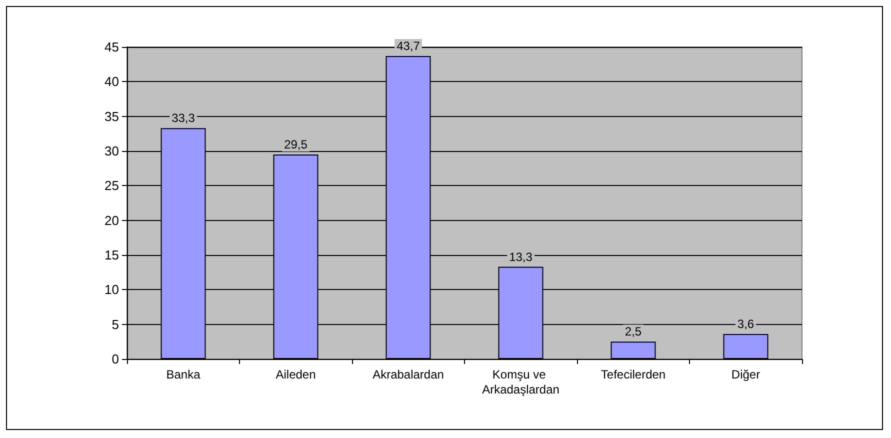  Describe the element at coordinates (633, 375) in the screenshot. I see `x-tick-label: Tefecilerden` at that location.